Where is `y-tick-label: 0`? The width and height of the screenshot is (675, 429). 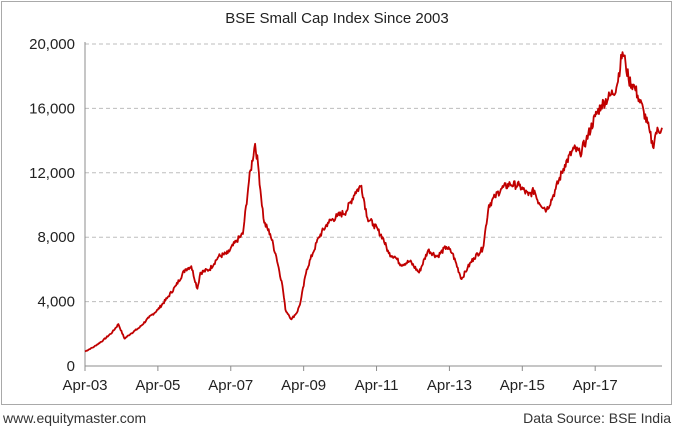 y-tick-label: 0 is located at coordinates (71, 366).